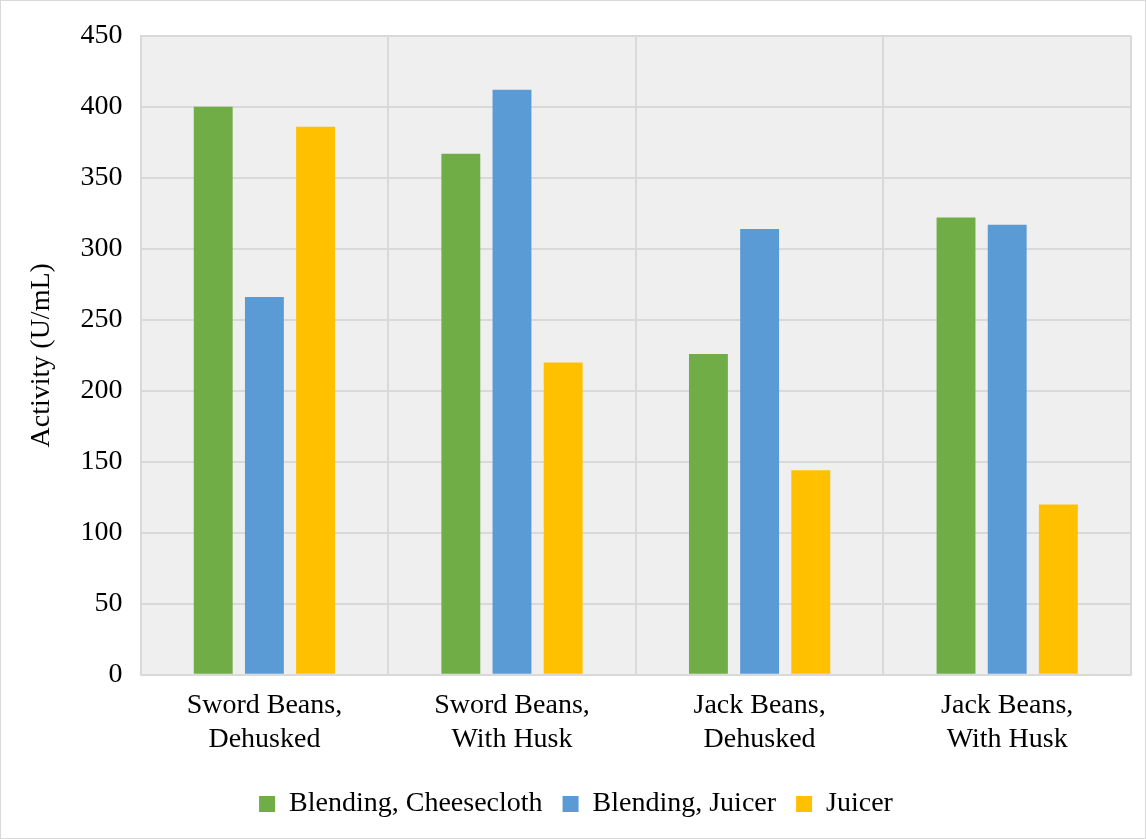  I want to click on y-tick-label: 400, so click(101, 105).